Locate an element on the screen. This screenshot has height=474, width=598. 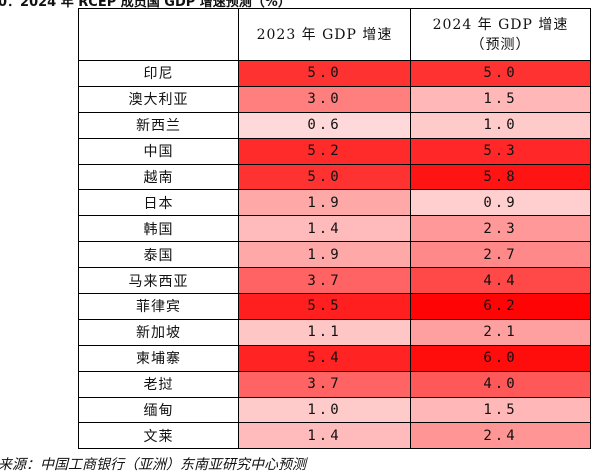
data-row: 新加坡 1.1 2.1 is located at coordinates (334, 332).